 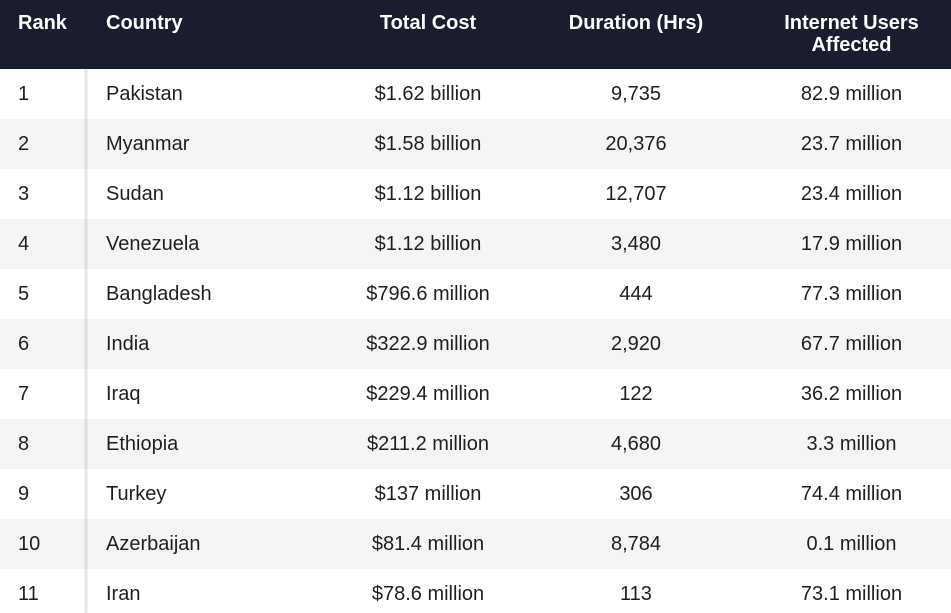 I want to click on cell-users-affected: 0.1 million, so click(x=851, y=544).